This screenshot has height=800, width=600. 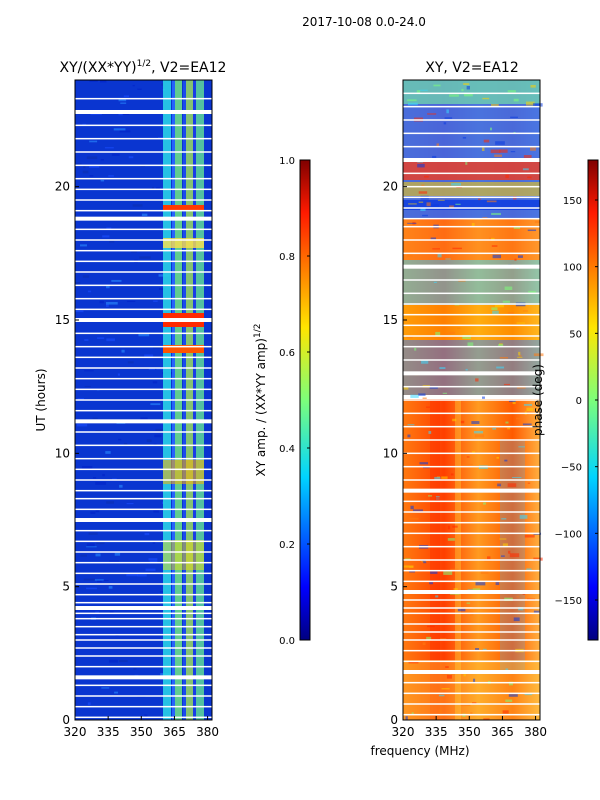 I want to click on phase-y-axis: 0 5 10 15 20, so click(x=395, y=453).